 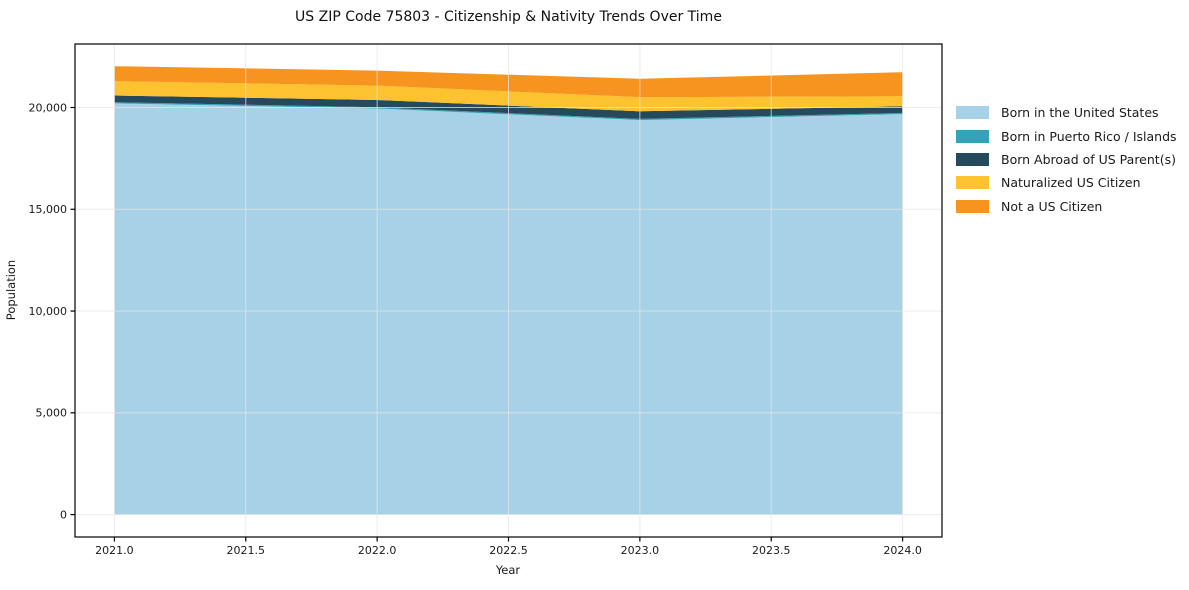 I want to click on legend-item-not-a-us-citizen: Not a US Citizen, so click(x=1066, y=206).